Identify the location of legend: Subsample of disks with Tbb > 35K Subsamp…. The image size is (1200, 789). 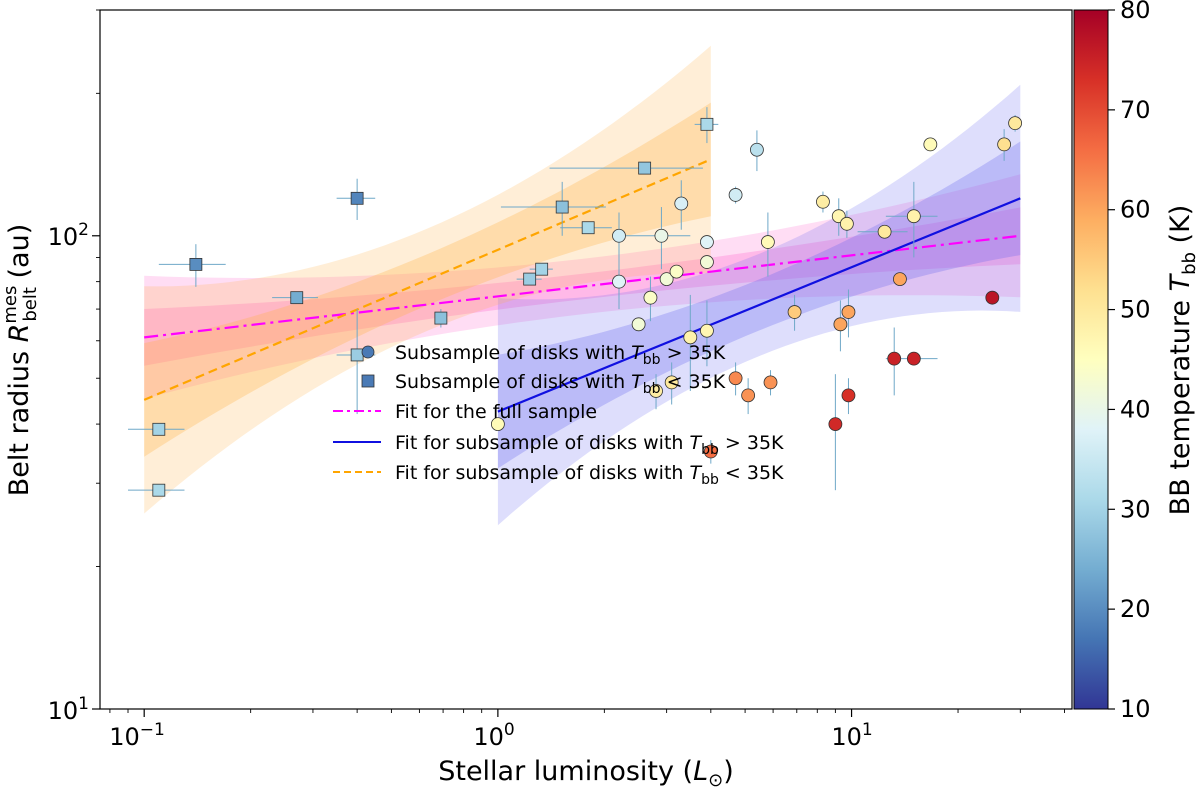
(558, 415).